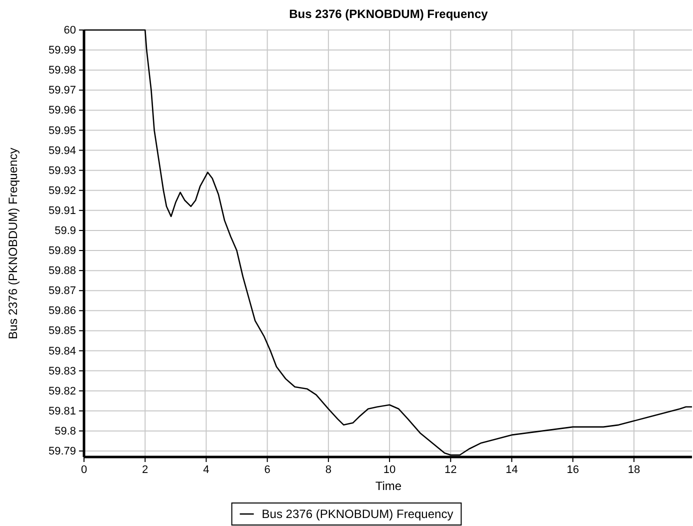 The image size is (693, 526). Describe the element at coordinates (572, 470) in the screenshot. I see `x-tick-label: 16` at that location.